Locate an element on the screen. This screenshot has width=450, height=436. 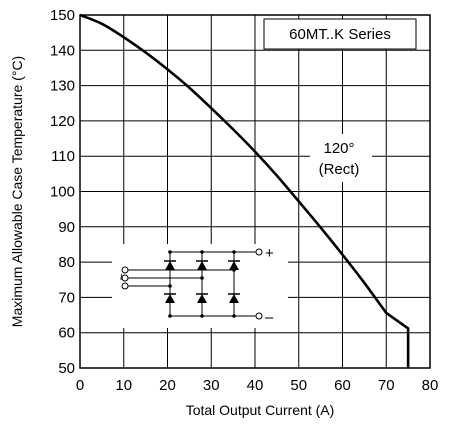
y-tick-label: 60 is located at coordinates (66, 333).